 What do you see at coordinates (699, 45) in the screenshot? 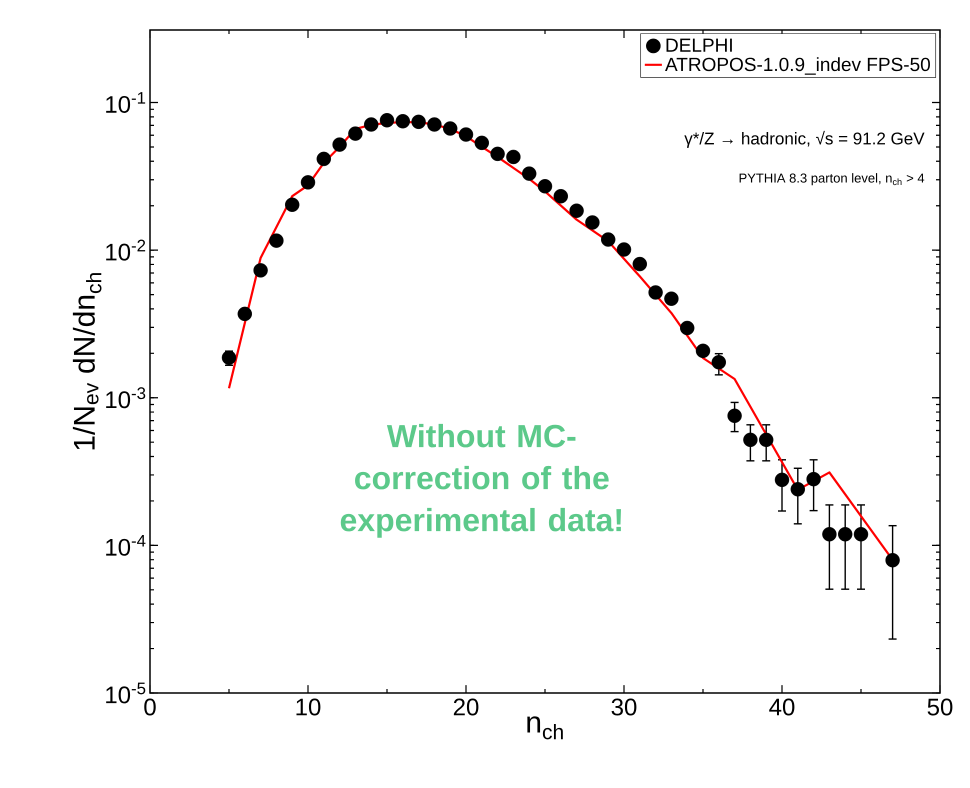
I see `legend-label: DELPHI` at bounding box center [699, 45].